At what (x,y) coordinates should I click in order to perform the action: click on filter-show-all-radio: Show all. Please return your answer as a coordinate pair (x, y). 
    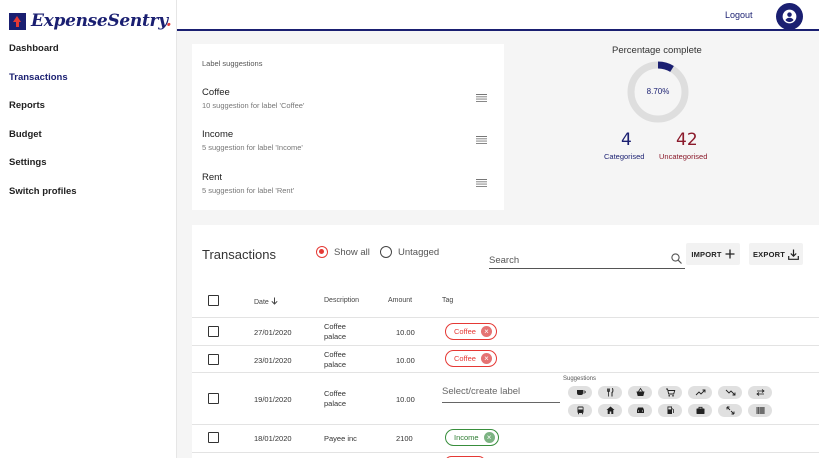
    Looking at the image, I should click on (343, 252).